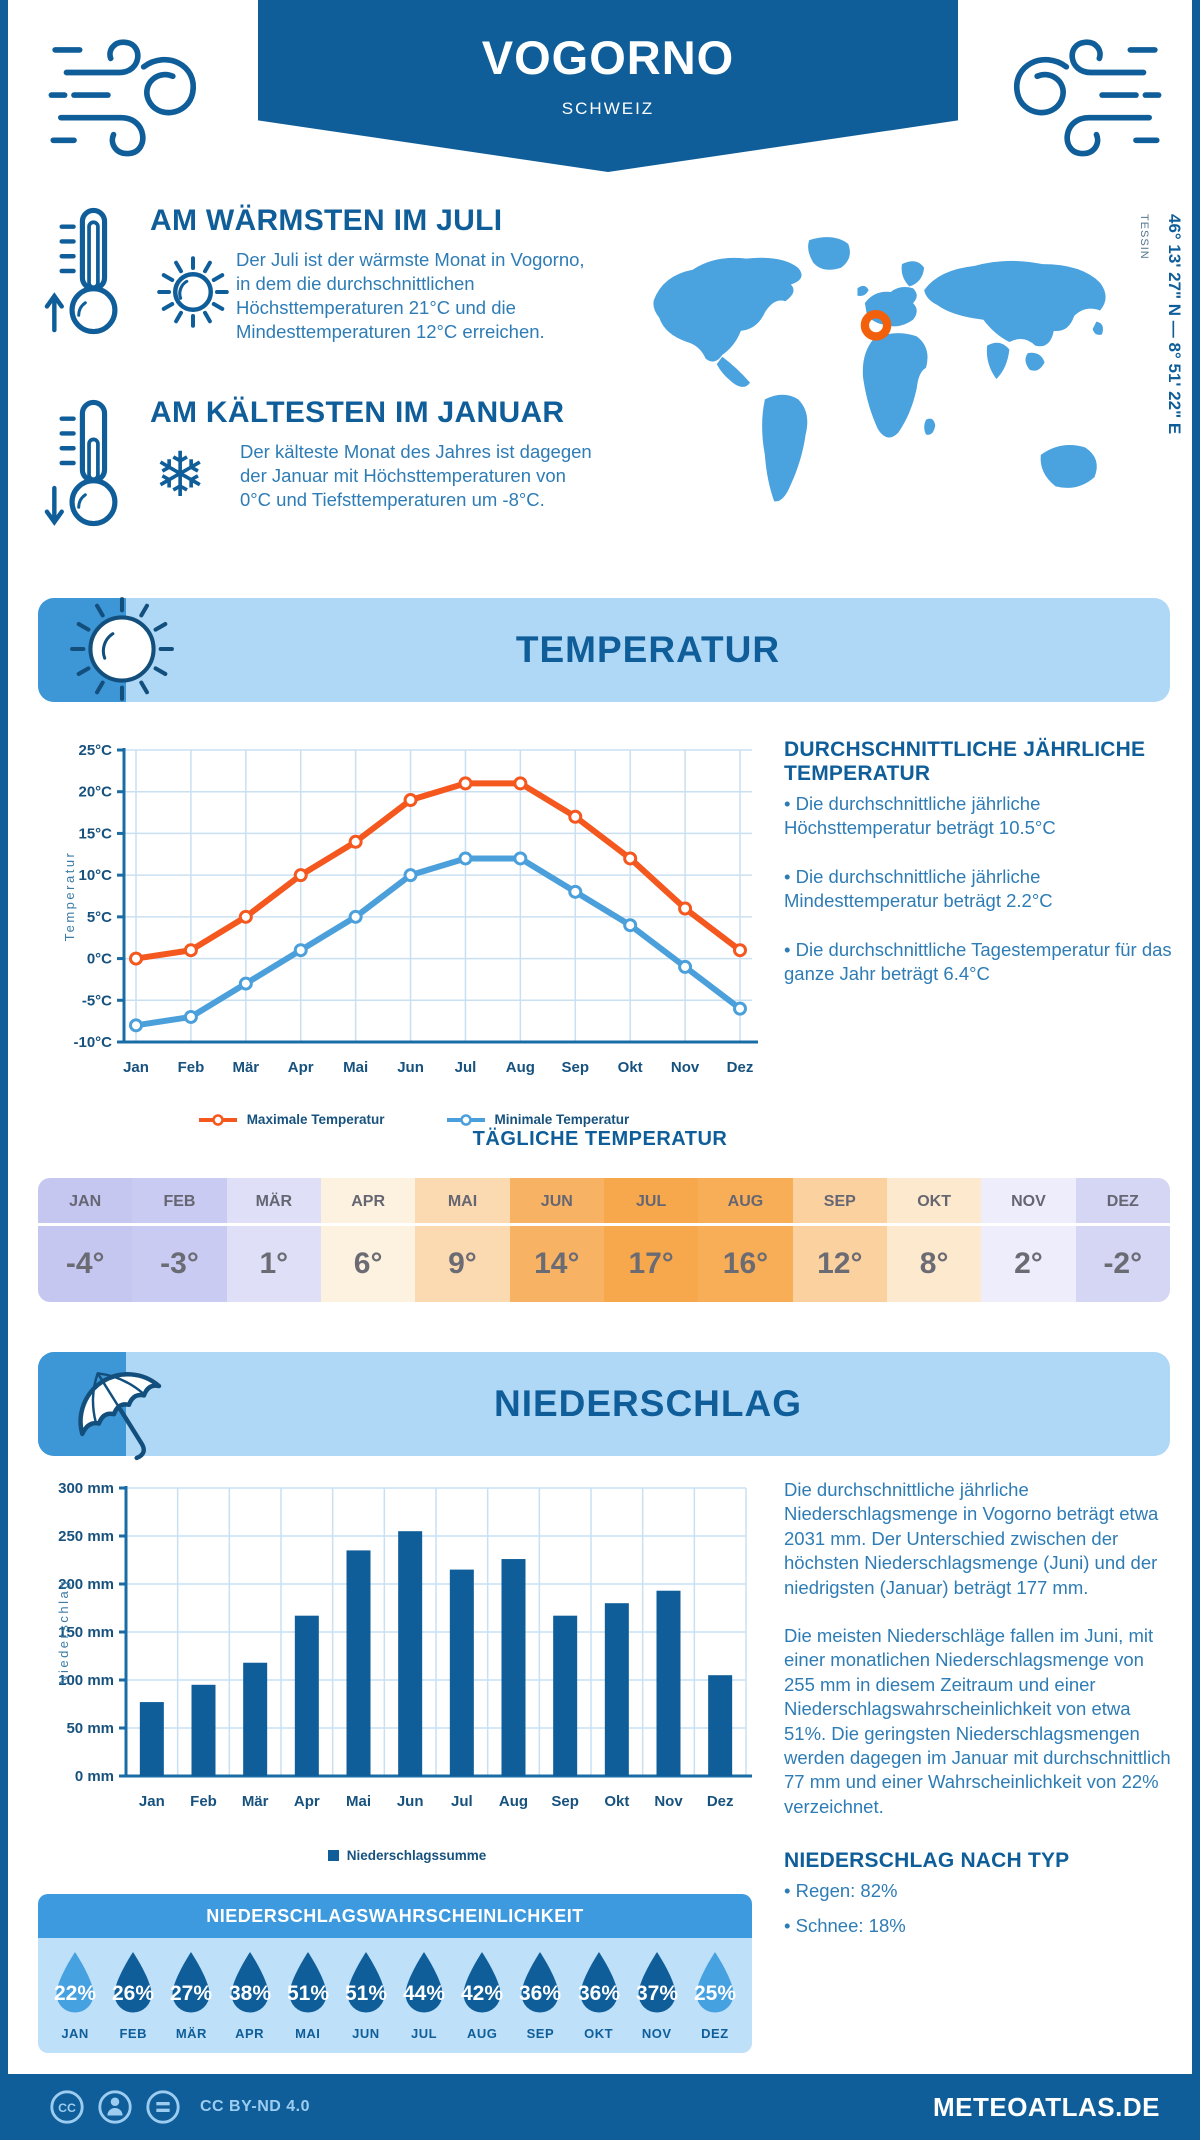 This screenshot has height=2140, width=1200. What do you see at coordinates (657, 1995) in the screenshot?
I see `probability-droplet: 37% NOV` at bounding box center [657, 1995].